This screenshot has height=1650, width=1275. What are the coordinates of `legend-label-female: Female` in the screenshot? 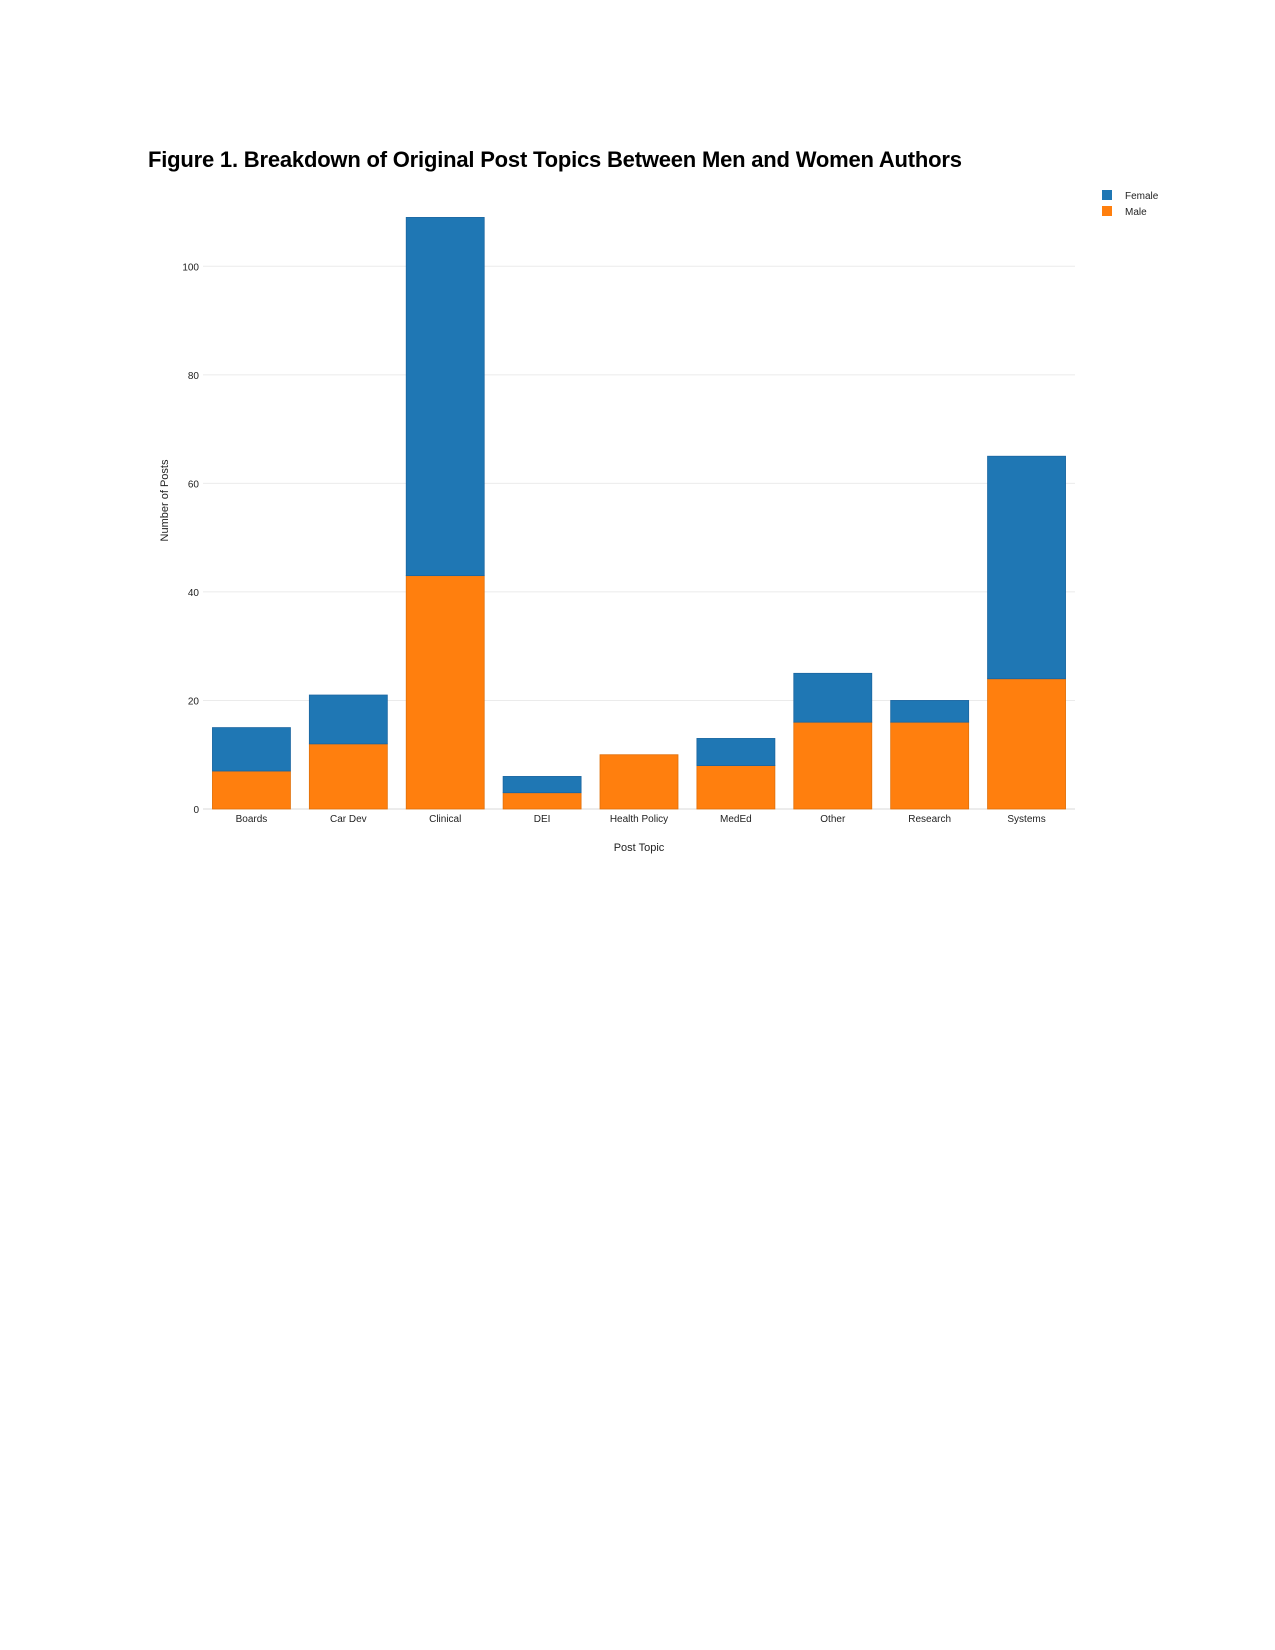 It's located at (1142, 196).